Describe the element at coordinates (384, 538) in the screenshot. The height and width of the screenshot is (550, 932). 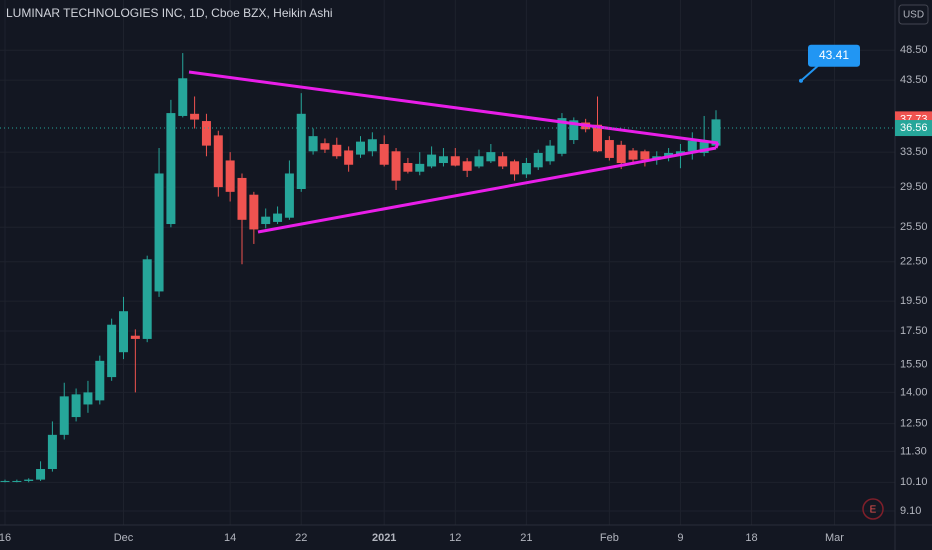
I see `x-tick-label: 2021` at that location.